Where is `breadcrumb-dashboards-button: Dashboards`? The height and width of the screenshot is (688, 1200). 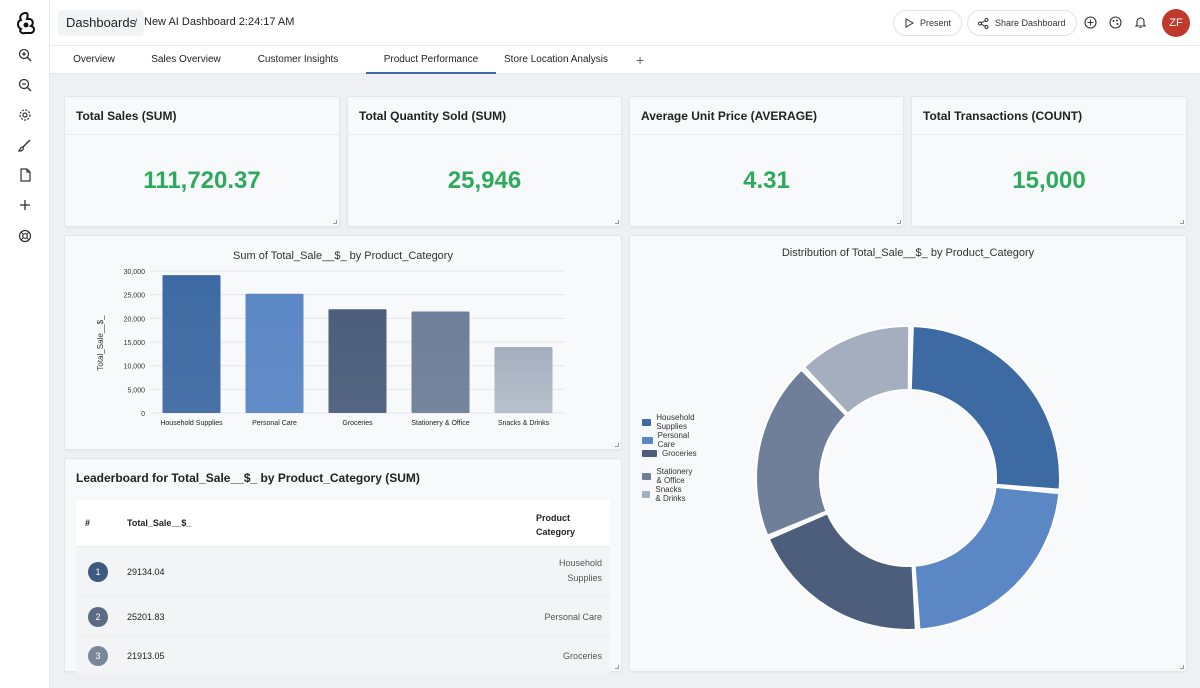
breadcrumb-dashboards-button: Dashboards is located at coordinates (101, 23).